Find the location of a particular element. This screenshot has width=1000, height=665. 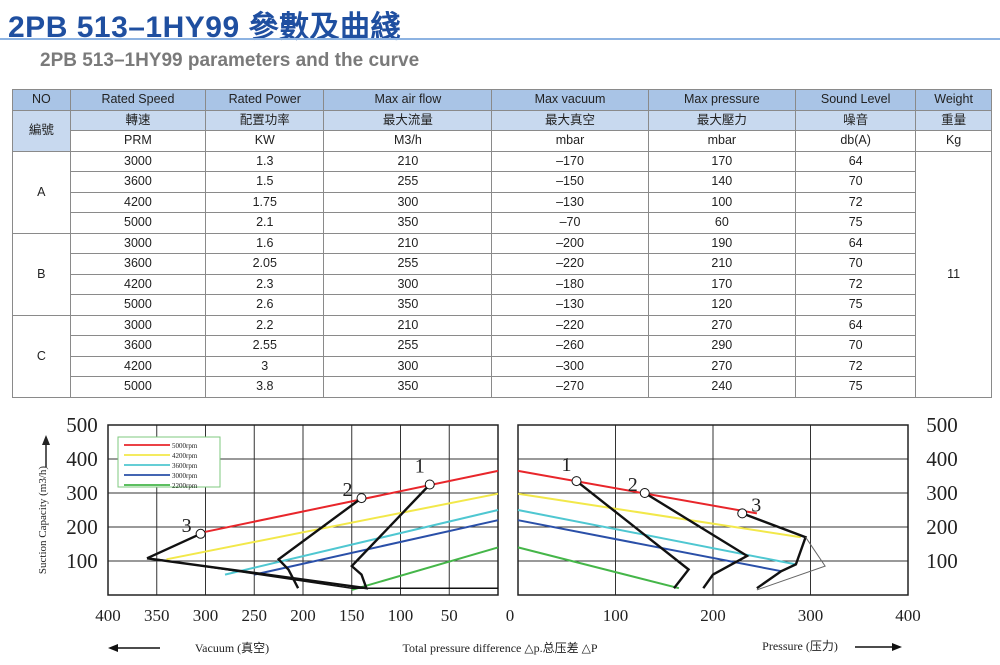

vacuum-caption: Vacuum (真空) is located at coordinates (232, 648).